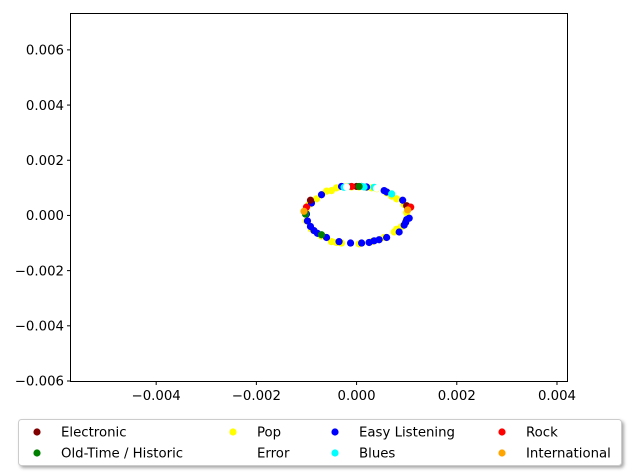 The height and width of the screenshot is (475, 630). I want to click on plot-points, so click(357, 215).